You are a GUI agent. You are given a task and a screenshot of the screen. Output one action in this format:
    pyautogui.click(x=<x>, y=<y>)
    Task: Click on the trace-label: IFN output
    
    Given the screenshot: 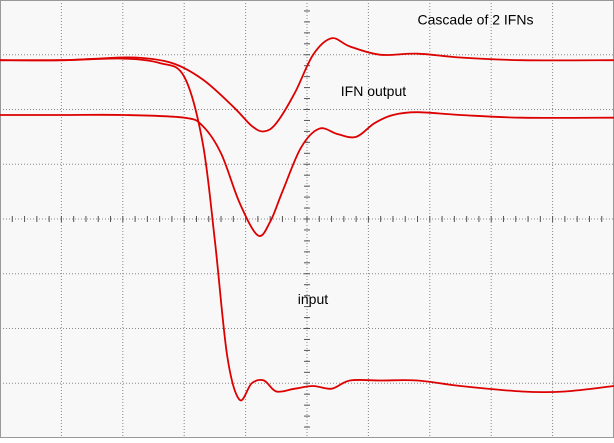 What is the action you would take?
    pyautogui.click(x=373, y=91)
    